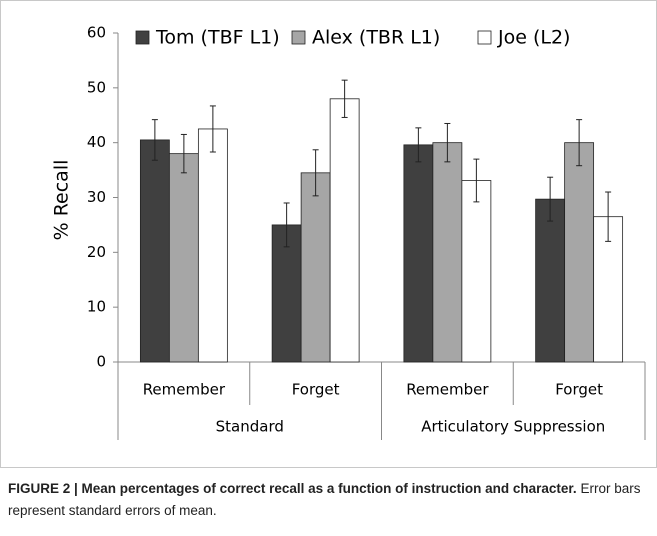 This screenshot has height=536, width=657. What do you see at coordinates (96, 307) in the screenshot?
I see `y-tick-label: 10` at bounding box center [96, 307].